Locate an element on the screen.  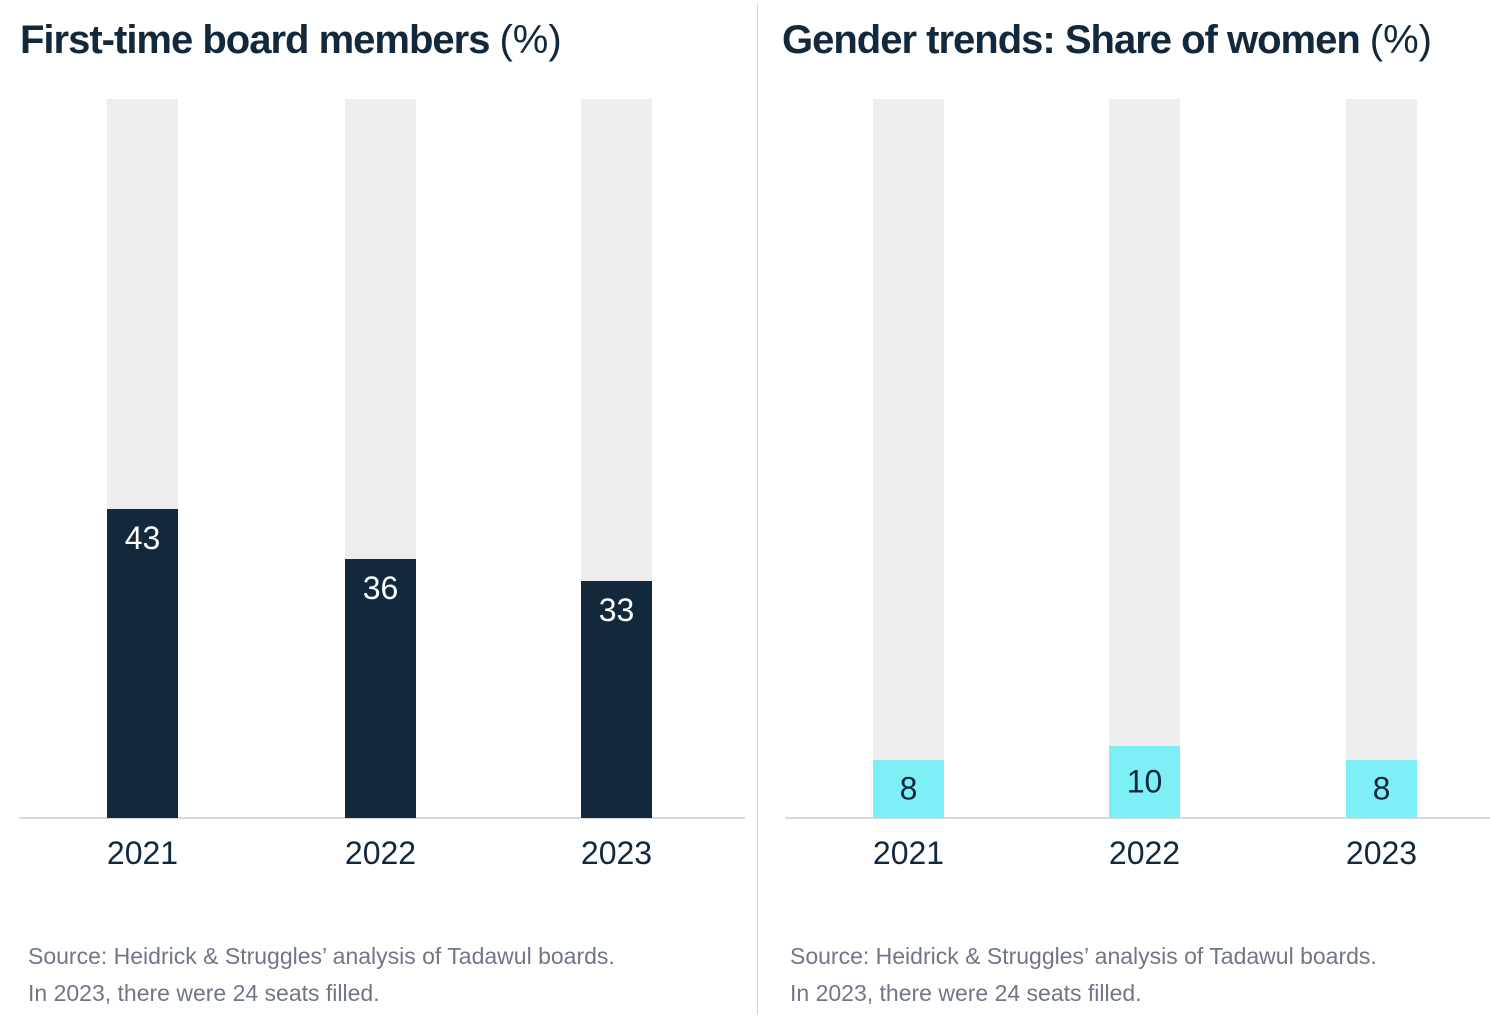
bar-fill-2022: 36 is located at coordinates (380, 688).